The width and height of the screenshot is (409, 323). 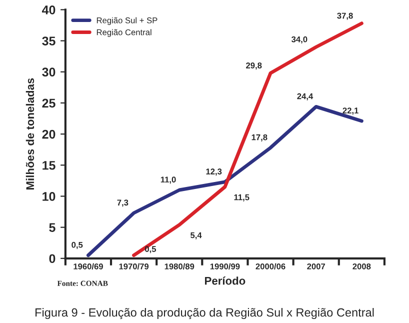 I want to click on data-label: 29,8, so click(x=254, y=66).